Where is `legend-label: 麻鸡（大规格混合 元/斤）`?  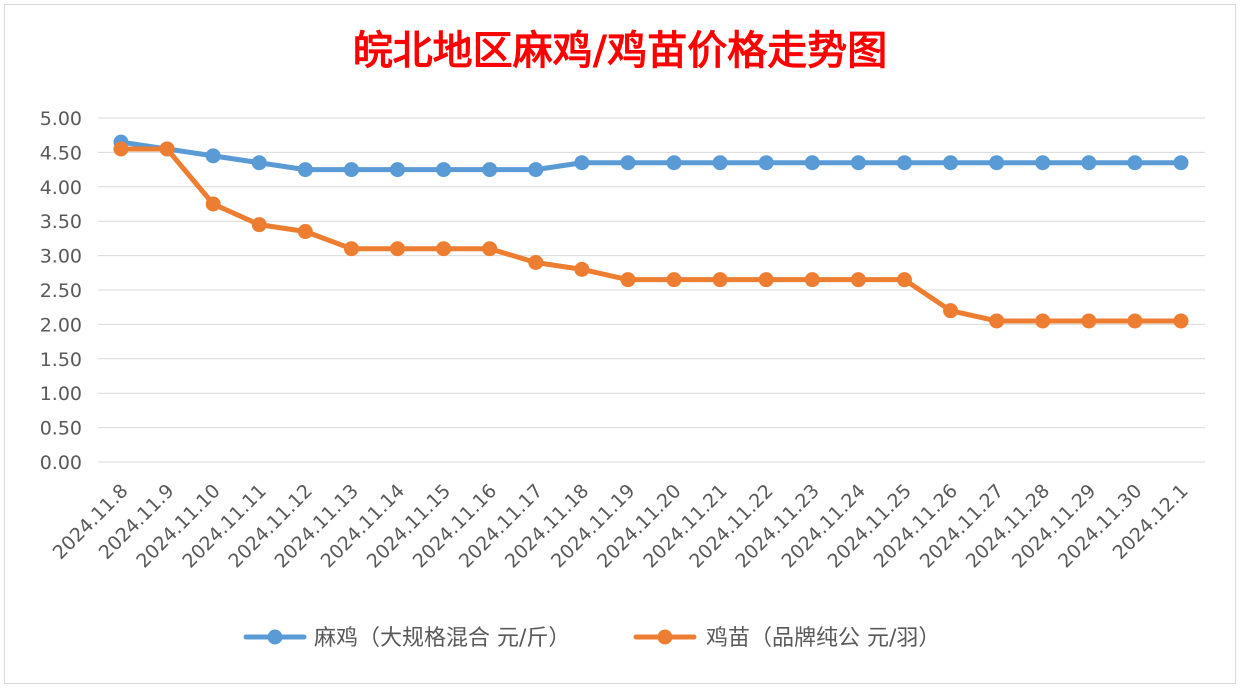
legend-label: 麻鸡（大规格混合 元/斤） is located at coordinates (442, 638).